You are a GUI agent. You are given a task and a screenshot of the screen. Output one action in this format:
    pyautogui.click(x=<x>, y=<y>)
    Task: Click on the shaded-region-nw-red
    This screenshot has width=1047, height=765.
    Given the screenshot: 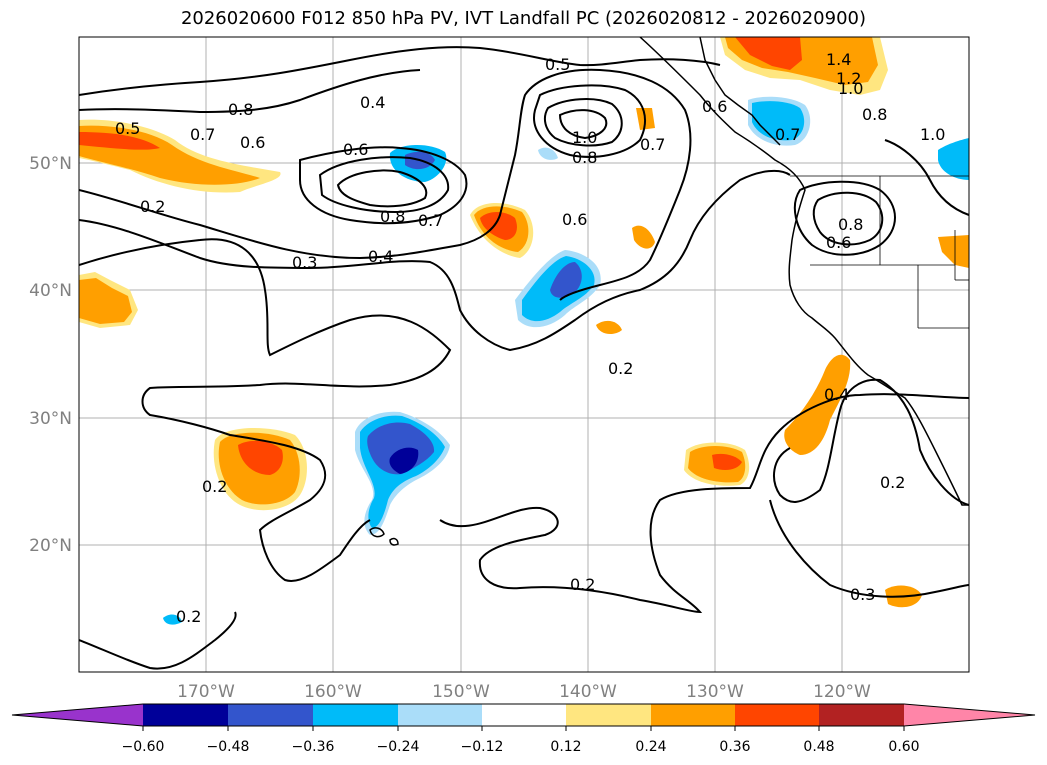 What is the action you would take?
    pyautogui.click(x=119, y=141)
    